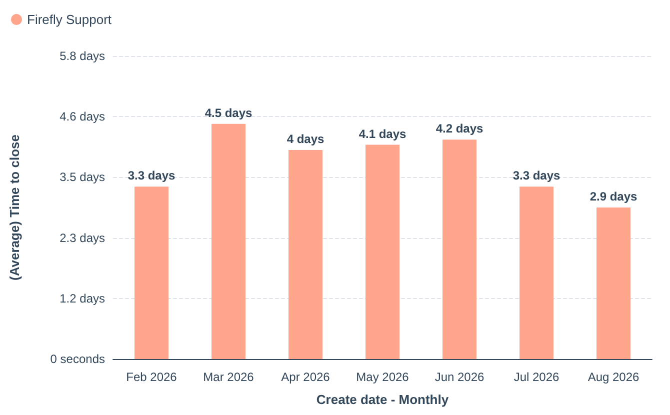  Describe the element at coordinates (305, 139) in the screenshot. I see `data-label: 4 days` at that location.